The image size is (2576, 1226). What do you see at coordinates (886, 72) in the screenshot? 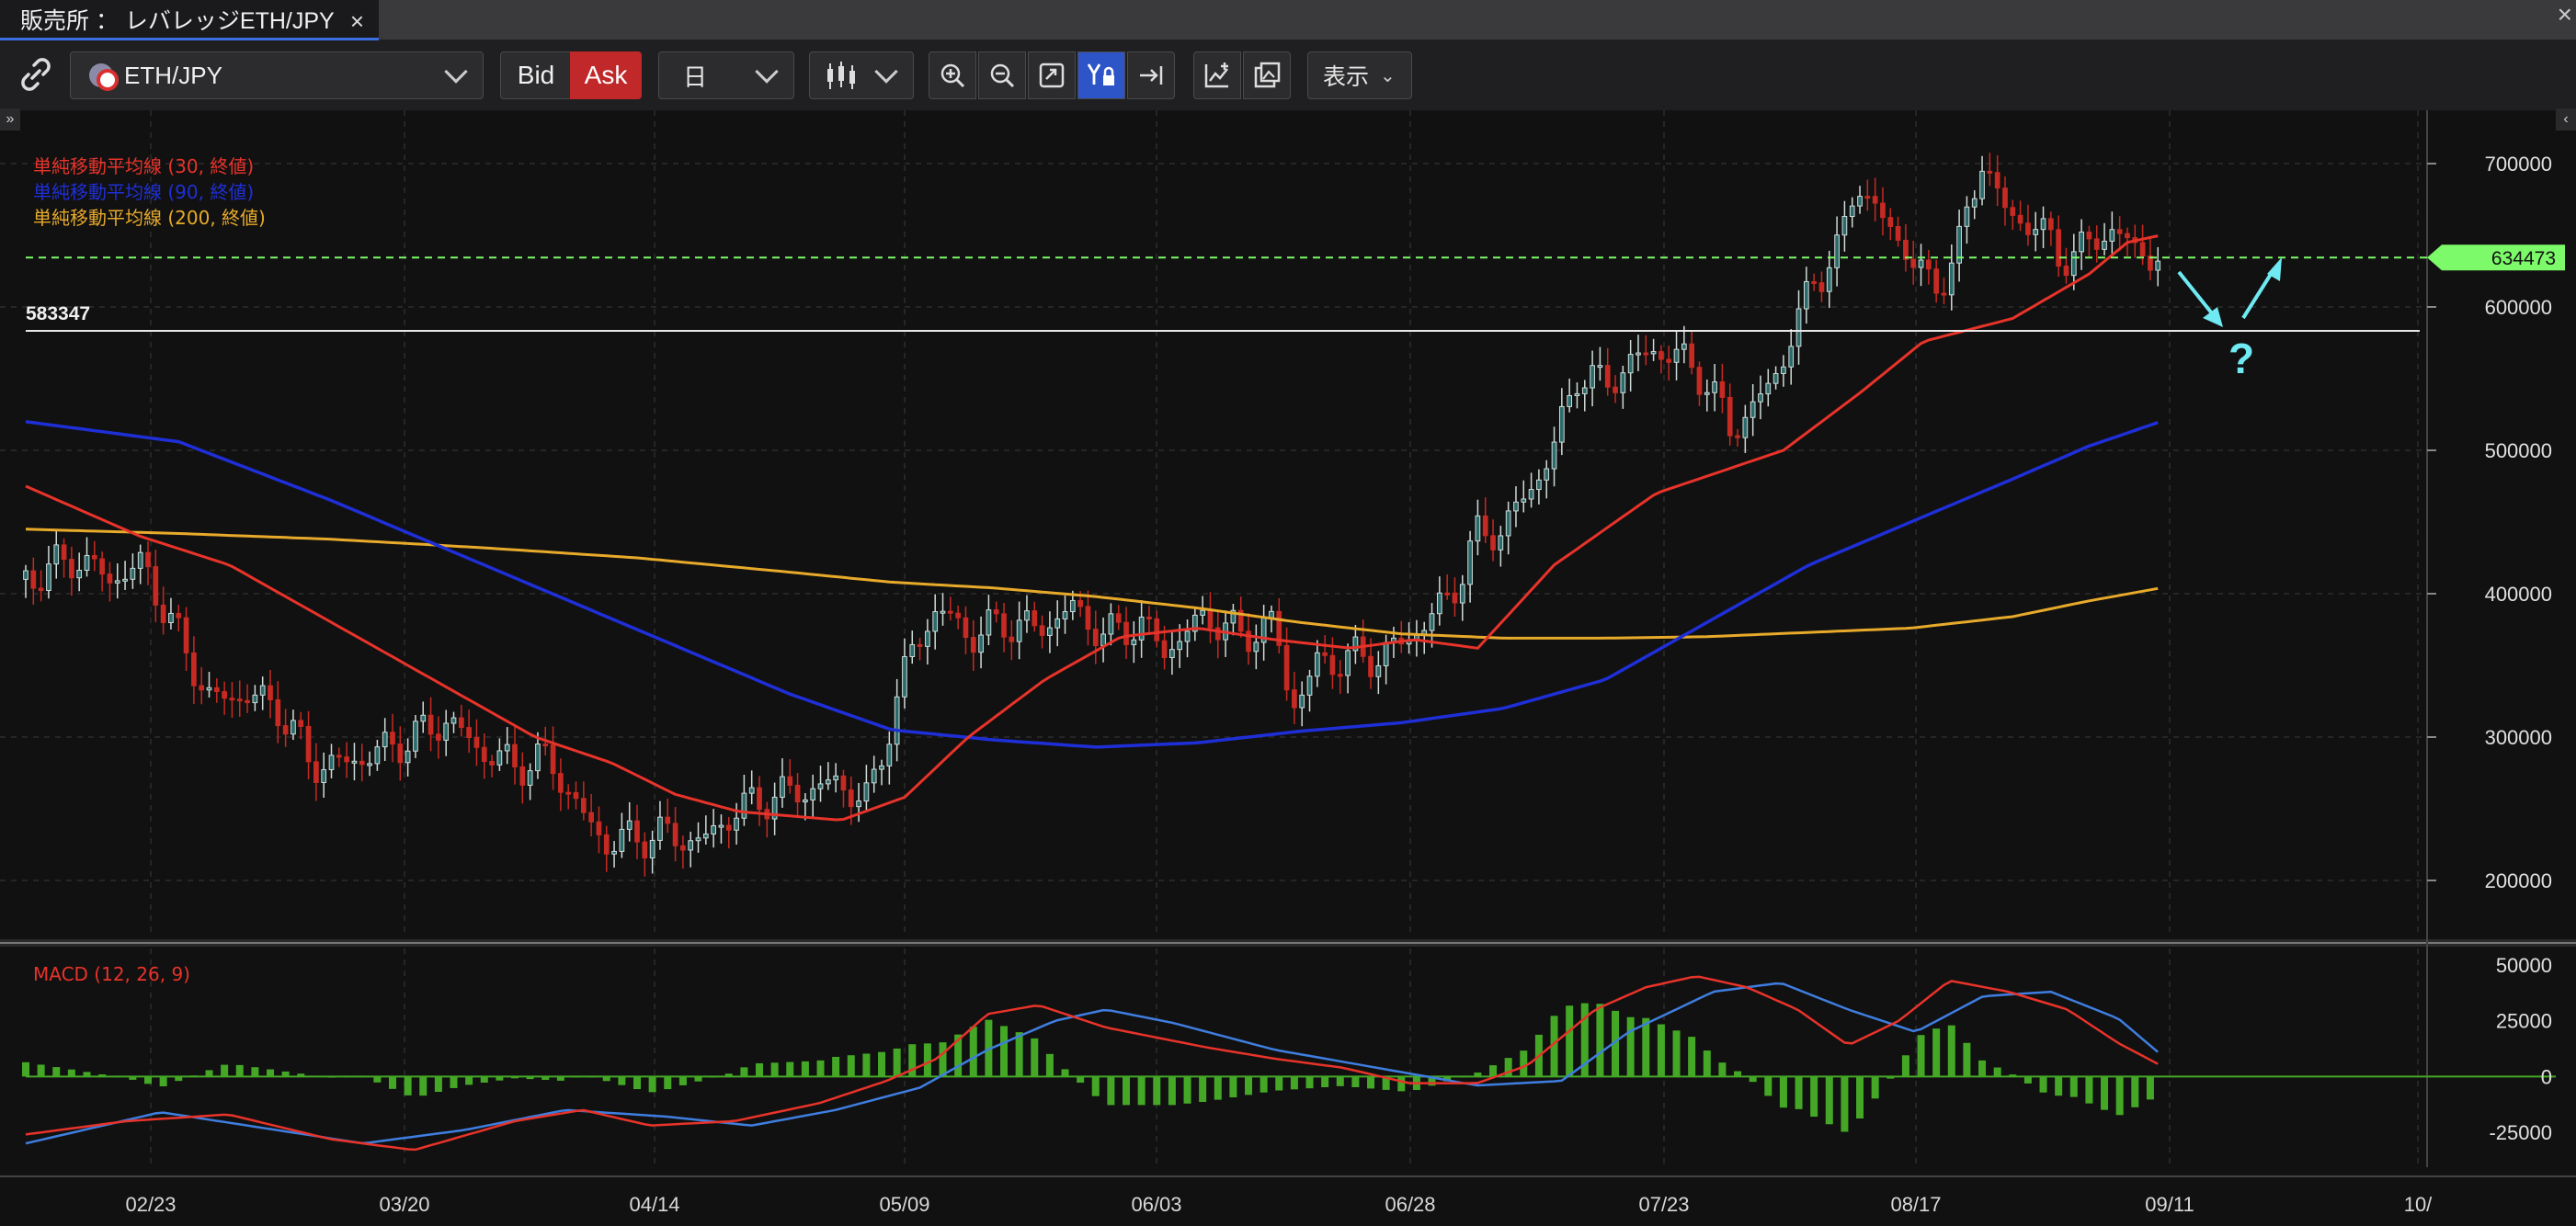
I see `chevron-down-icon` at bounding box center [886, 72].